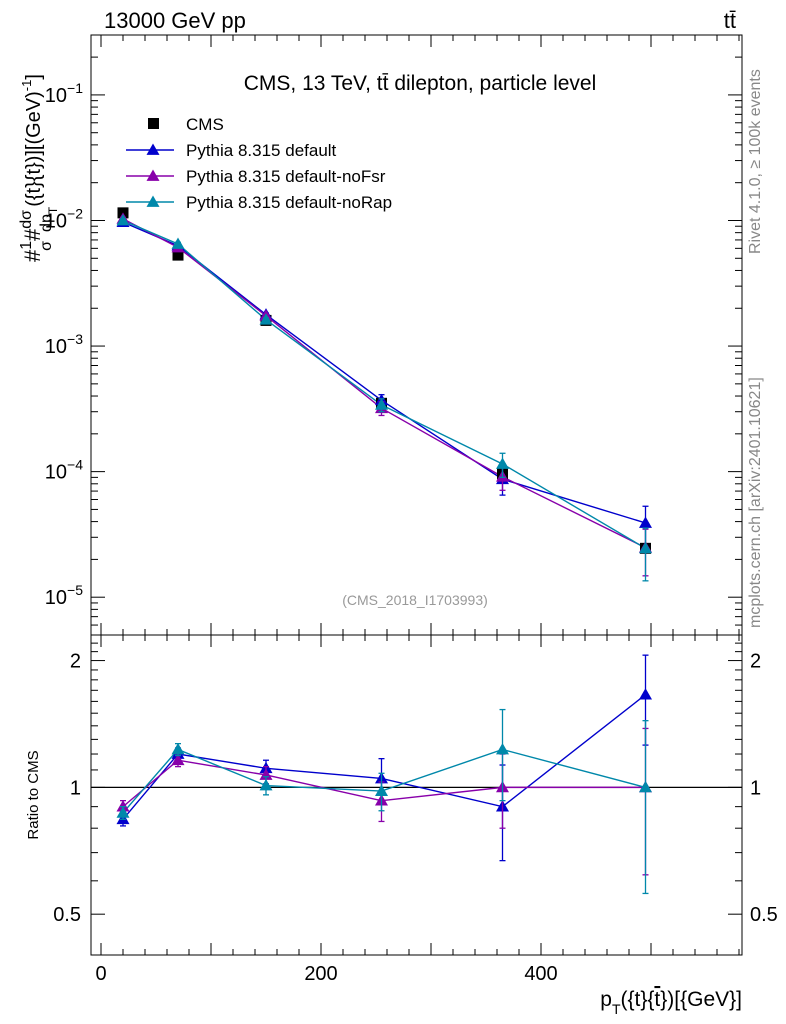 The width and height of the screenshot is (786, 1024). I want to click on y-tick-label-main: 10⁻², so click(64, 218).